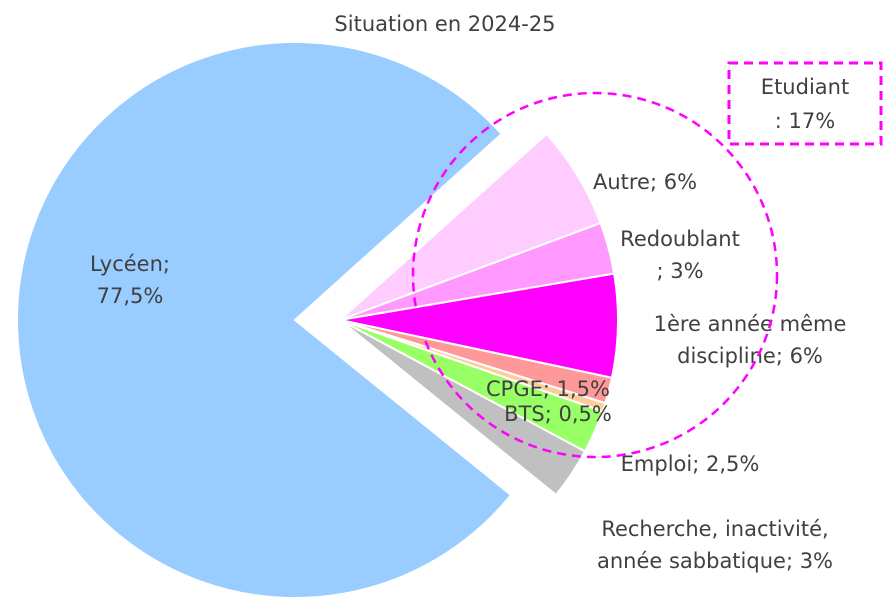  What do you see at coordinates (130, 264) in the screenshot?
I see `data-label: Lycéen;` at bounding box center [130, 264].